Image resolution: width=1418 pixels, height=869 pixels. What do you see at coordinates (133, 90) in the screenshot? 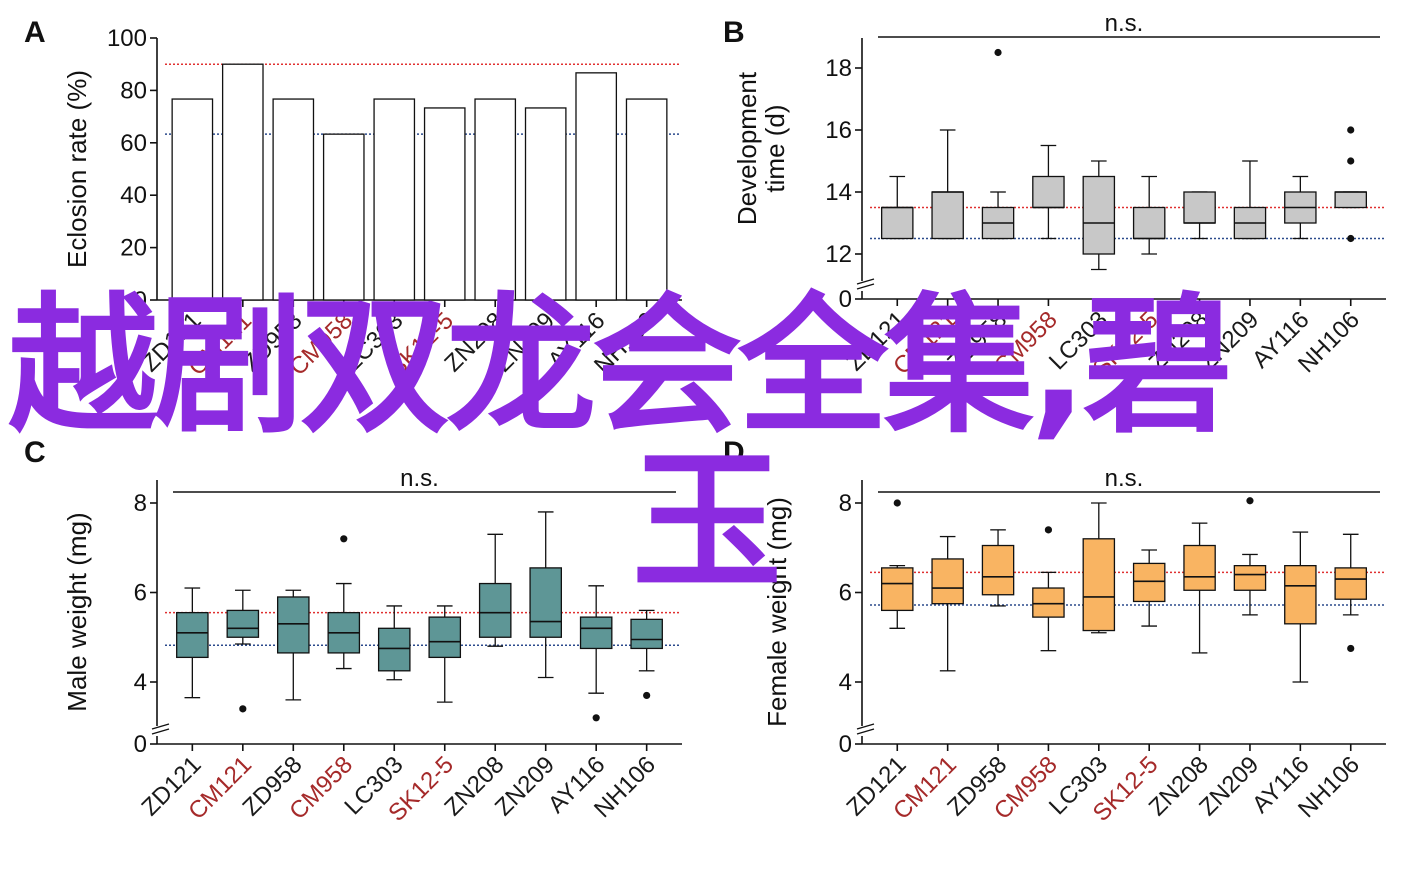
I see `y-tick-label: 80` at bounding box center [133, 90].